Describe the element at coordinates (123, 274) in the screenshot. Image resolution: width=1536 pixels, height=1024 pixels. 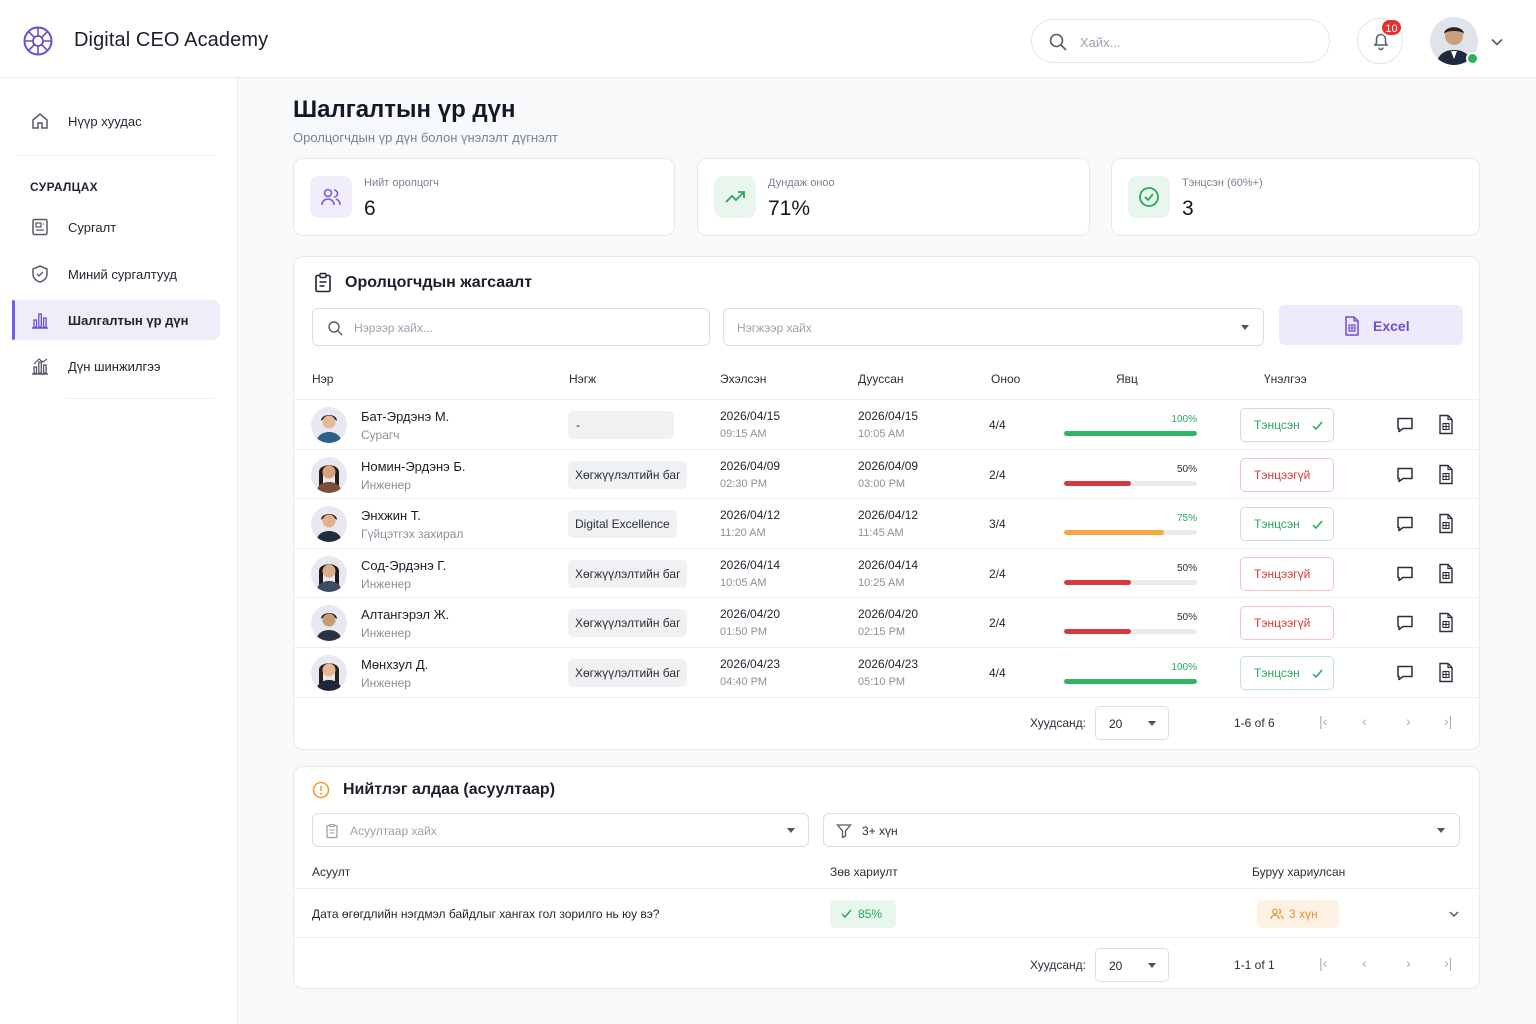
I see `sidebar-item-label: Миний сургалтууд` at that location.